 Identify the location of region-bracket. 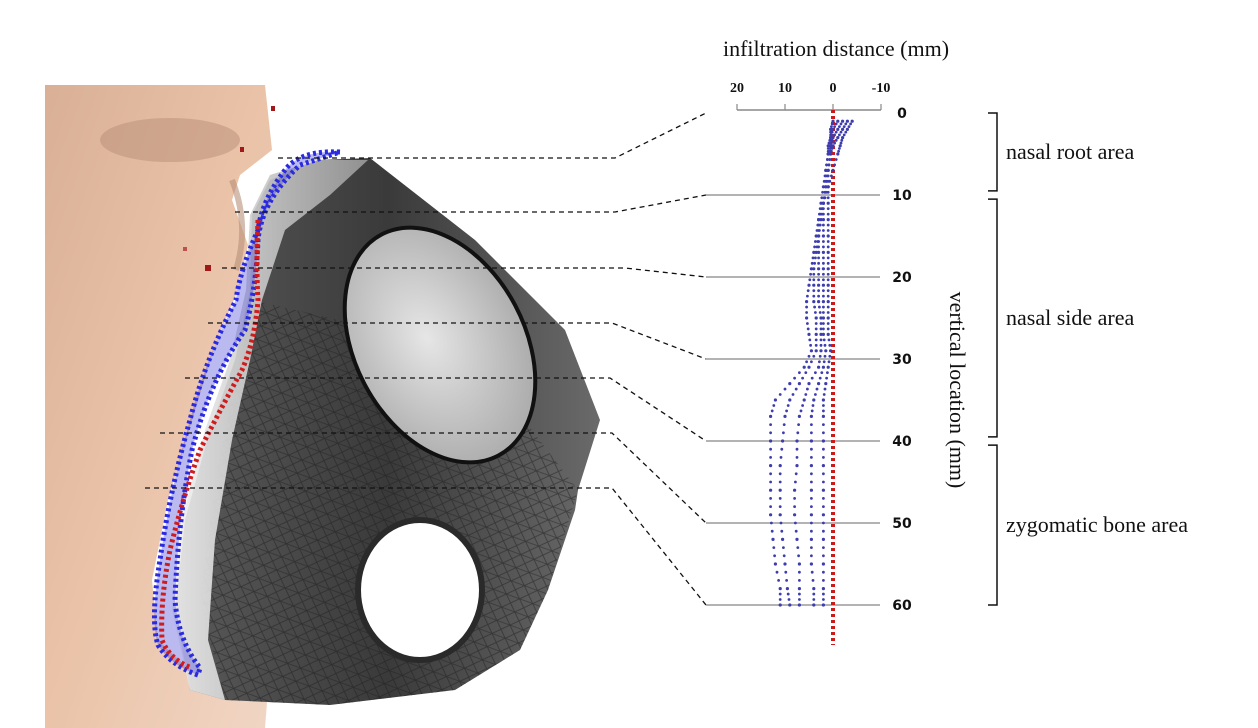
(993, 525).